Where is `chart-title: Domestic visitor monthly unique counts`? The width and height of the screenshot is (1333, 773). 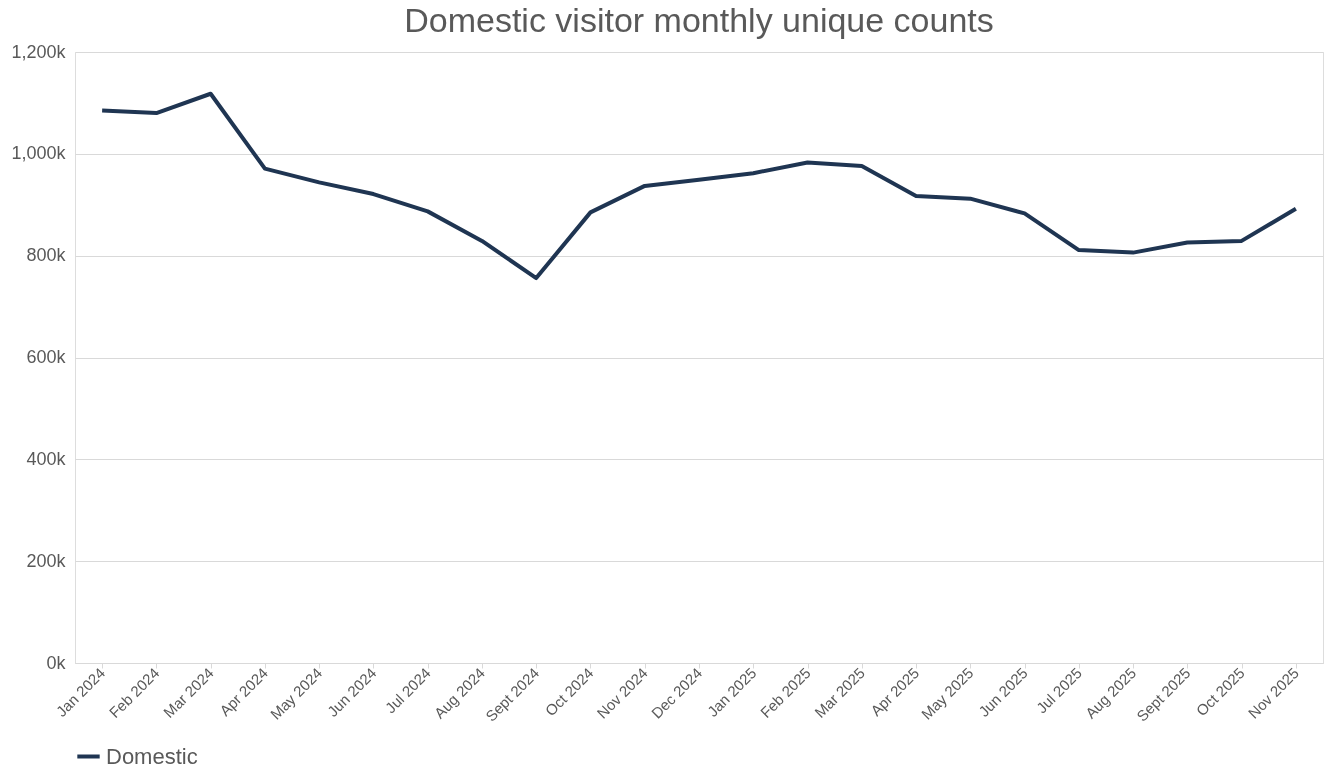
chart-title: Domestic visitor monthly unique counts is located at coordinates (699, 20).